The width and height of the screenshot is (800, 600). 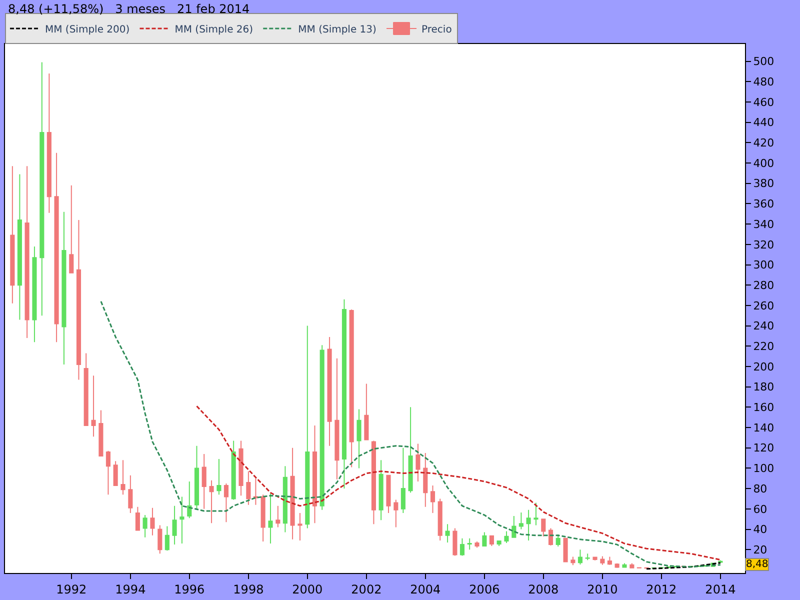 What do you see at coordinates (720, 589) in the screenshot?
I see `x-tick-label: 2014` at bounding box center [720, 589].